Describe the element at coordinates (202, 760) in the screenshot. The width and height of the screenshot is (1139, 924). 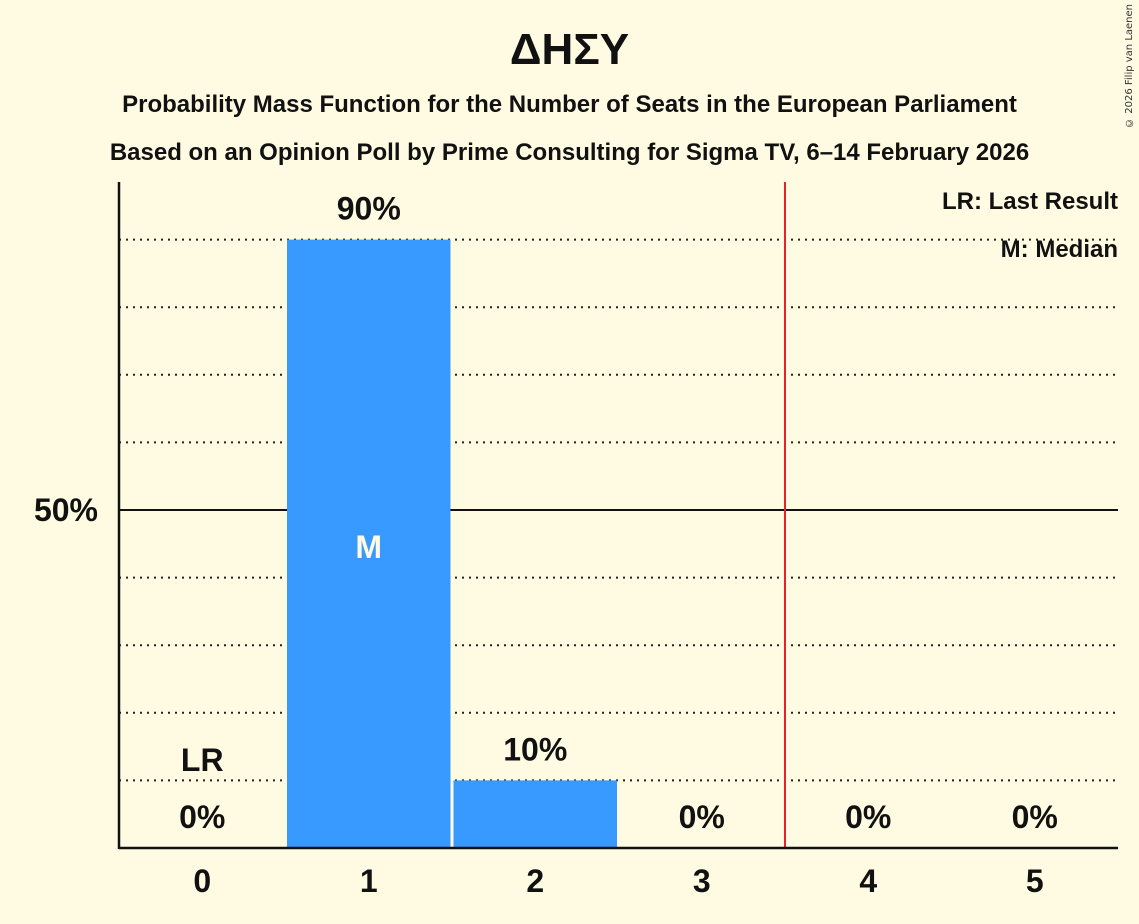
I see `last-result-marker: LR` at that location.